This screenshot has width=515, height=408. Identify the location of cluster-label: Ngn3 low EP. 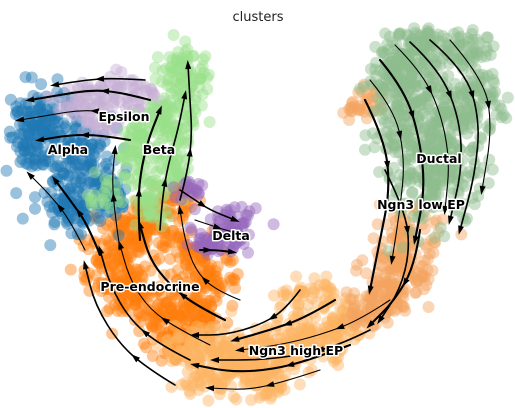
(421, 204).